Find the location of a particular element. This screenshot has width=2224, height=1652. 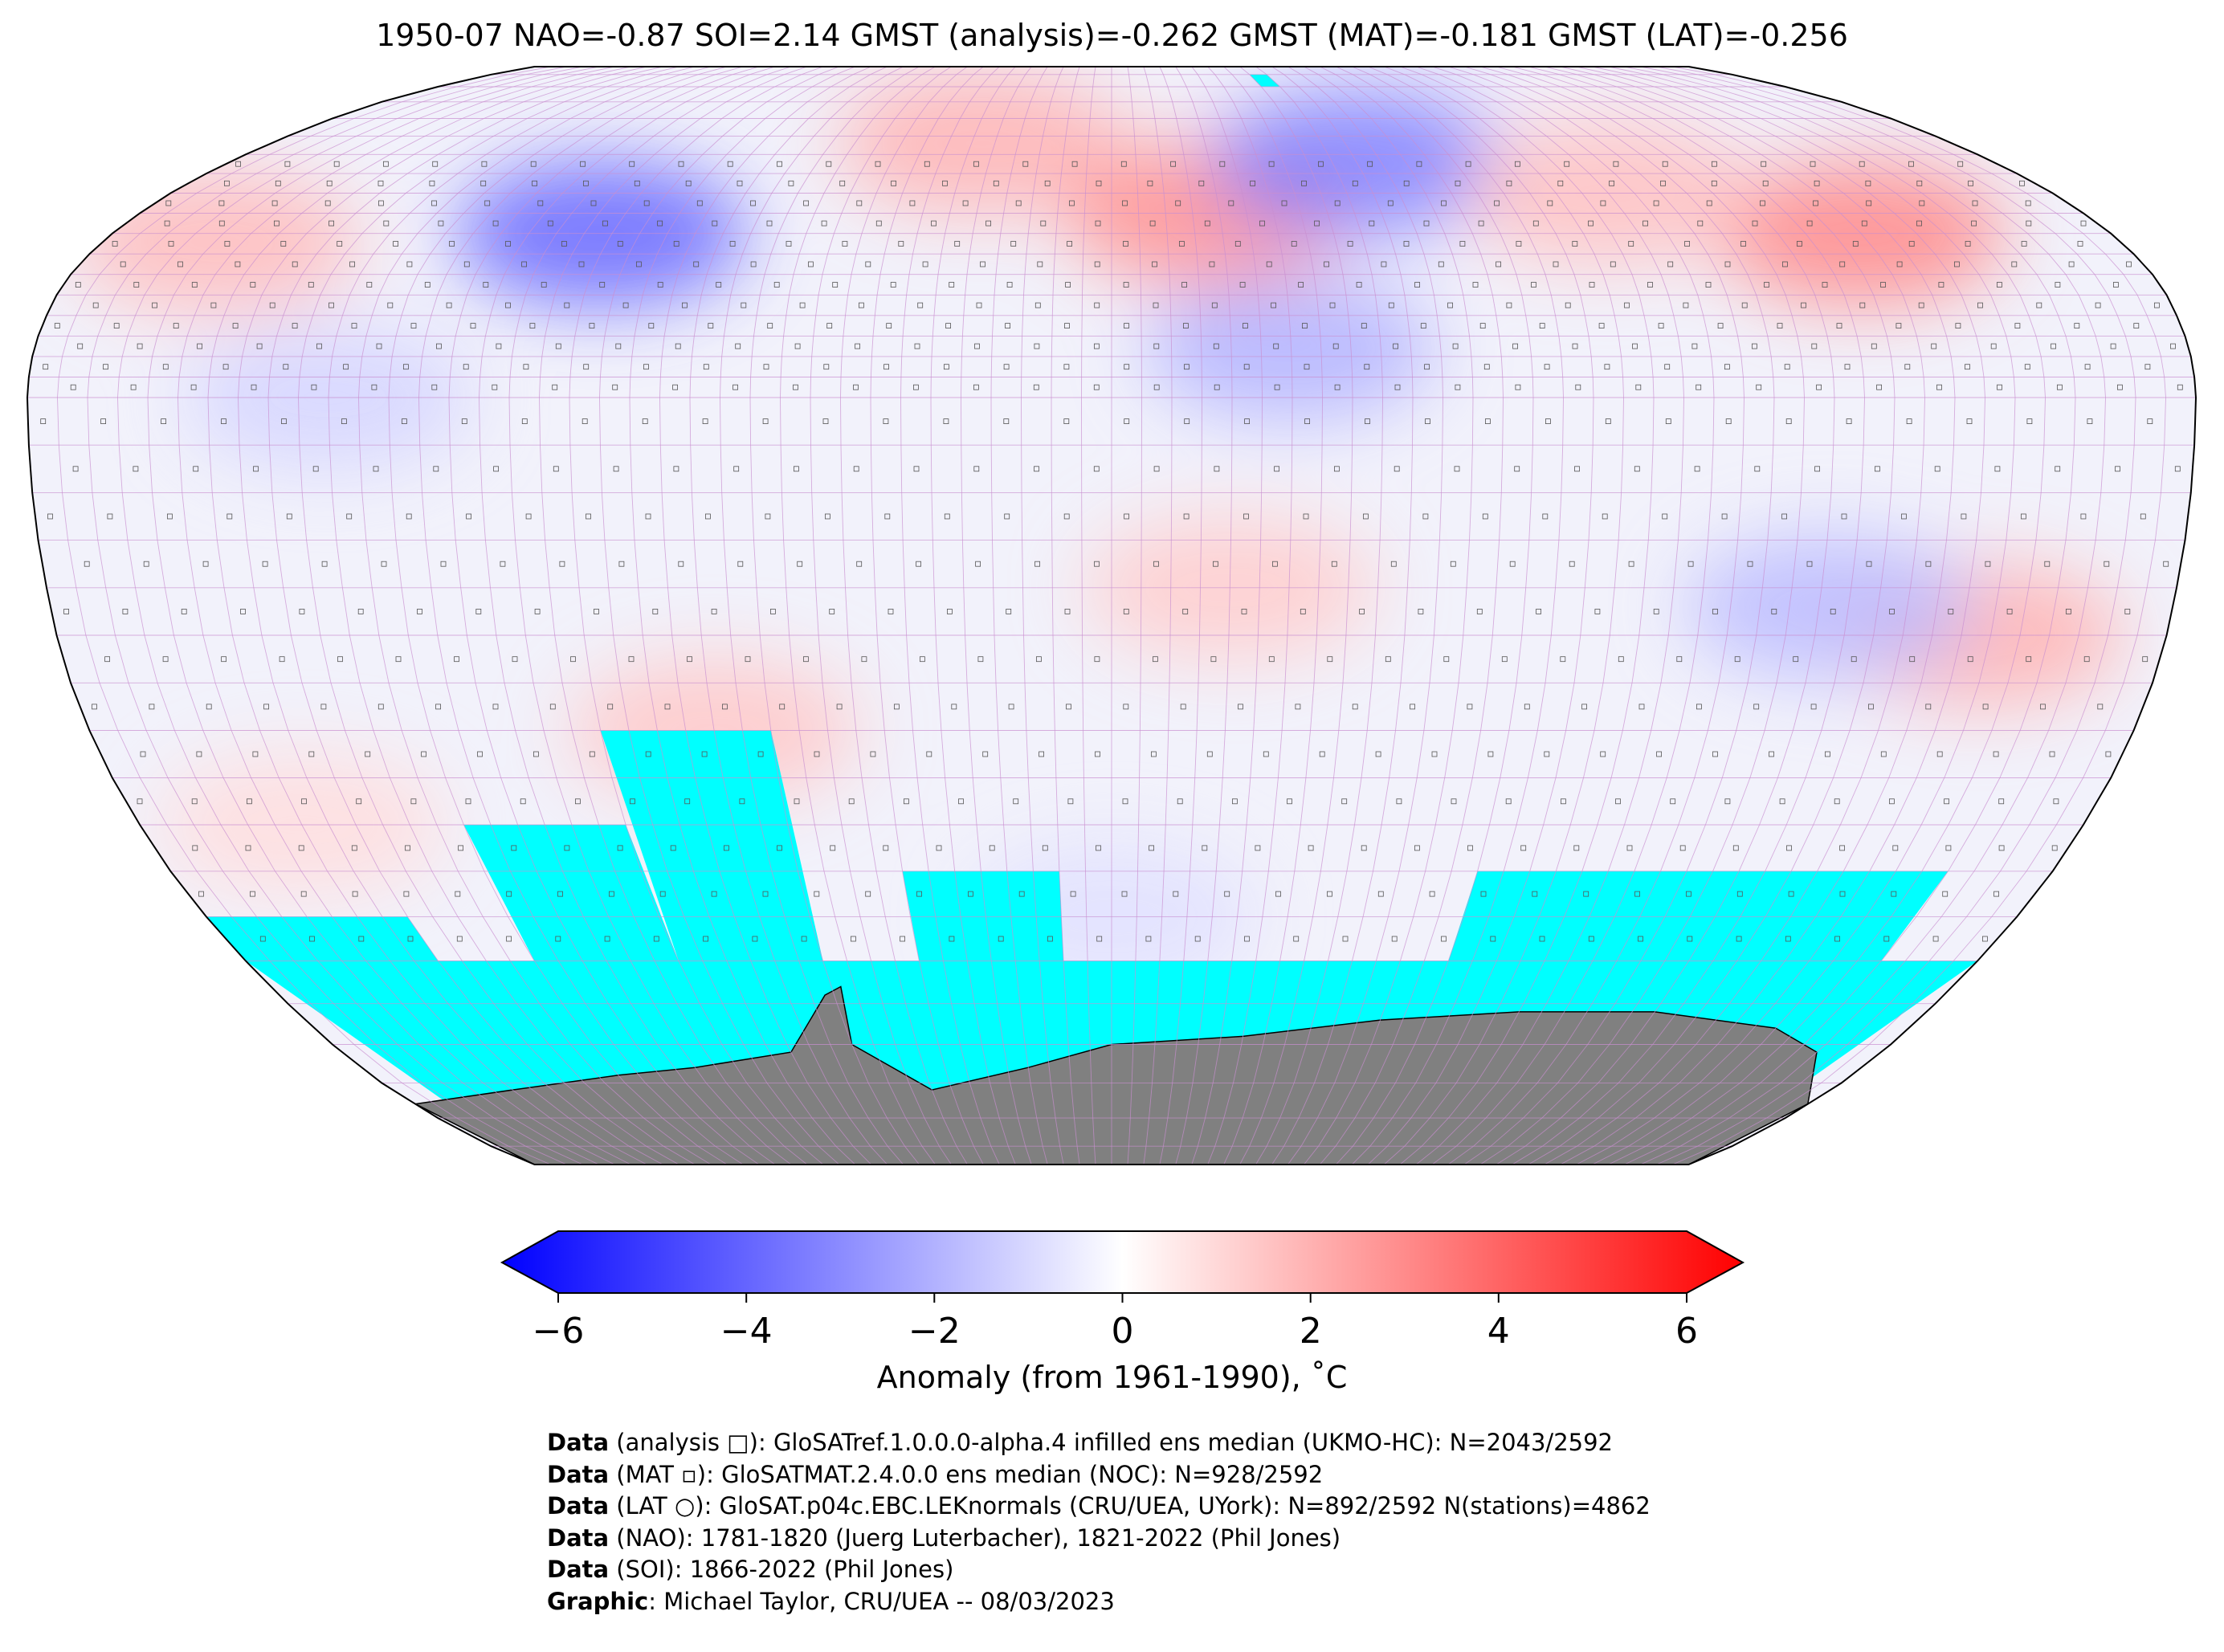

colorbar-bar is located at coordinates (1122, 1262).